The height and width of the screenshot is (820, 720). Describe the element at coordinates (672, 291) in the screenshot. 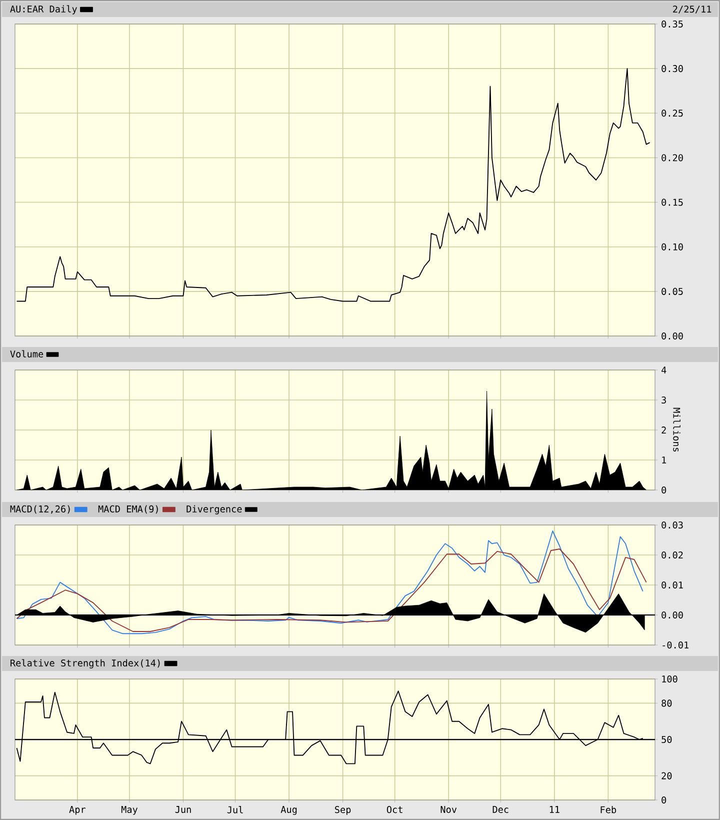

I see `y-tick-label: 0.05` at that location.